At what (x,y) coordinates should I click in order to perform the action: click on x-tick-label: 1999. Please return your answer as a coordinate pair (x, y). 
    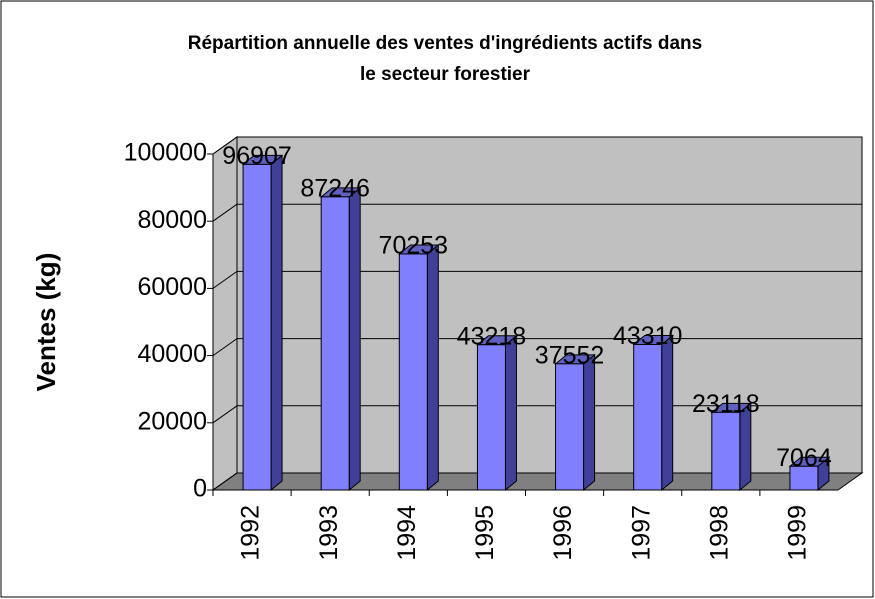
    Looking at the image, I should click on (798, 533).